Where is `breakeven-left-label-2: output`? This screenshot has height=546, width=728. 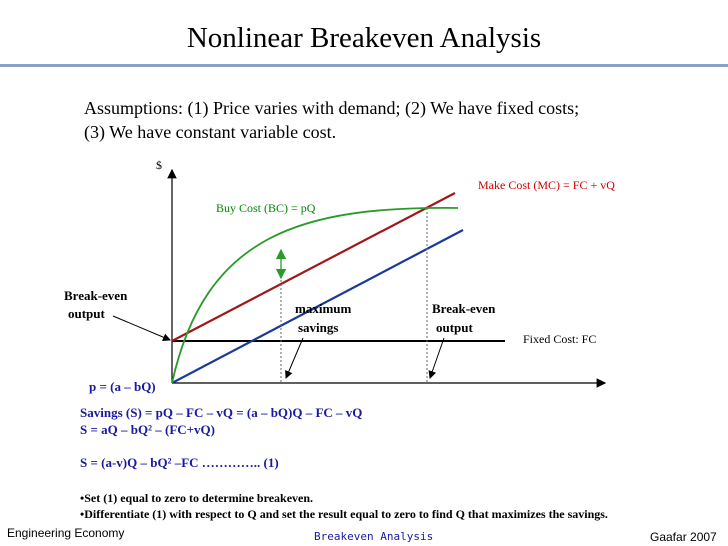 breakeven-left-label-2: output is located at coordinates (86, 313).